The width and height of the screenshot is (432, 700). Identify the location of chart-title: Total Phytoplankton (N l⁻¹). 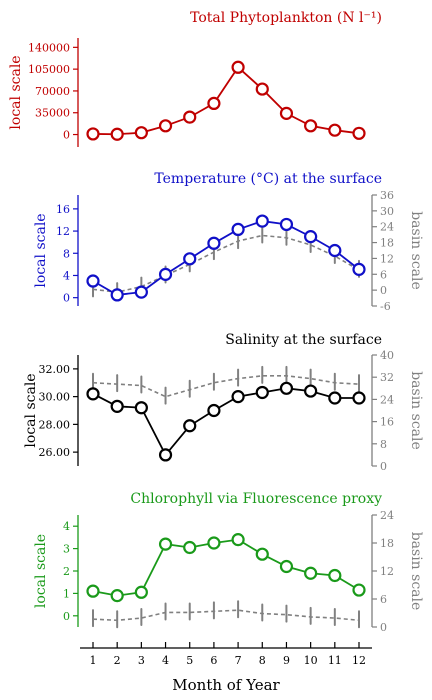
(286, 18).